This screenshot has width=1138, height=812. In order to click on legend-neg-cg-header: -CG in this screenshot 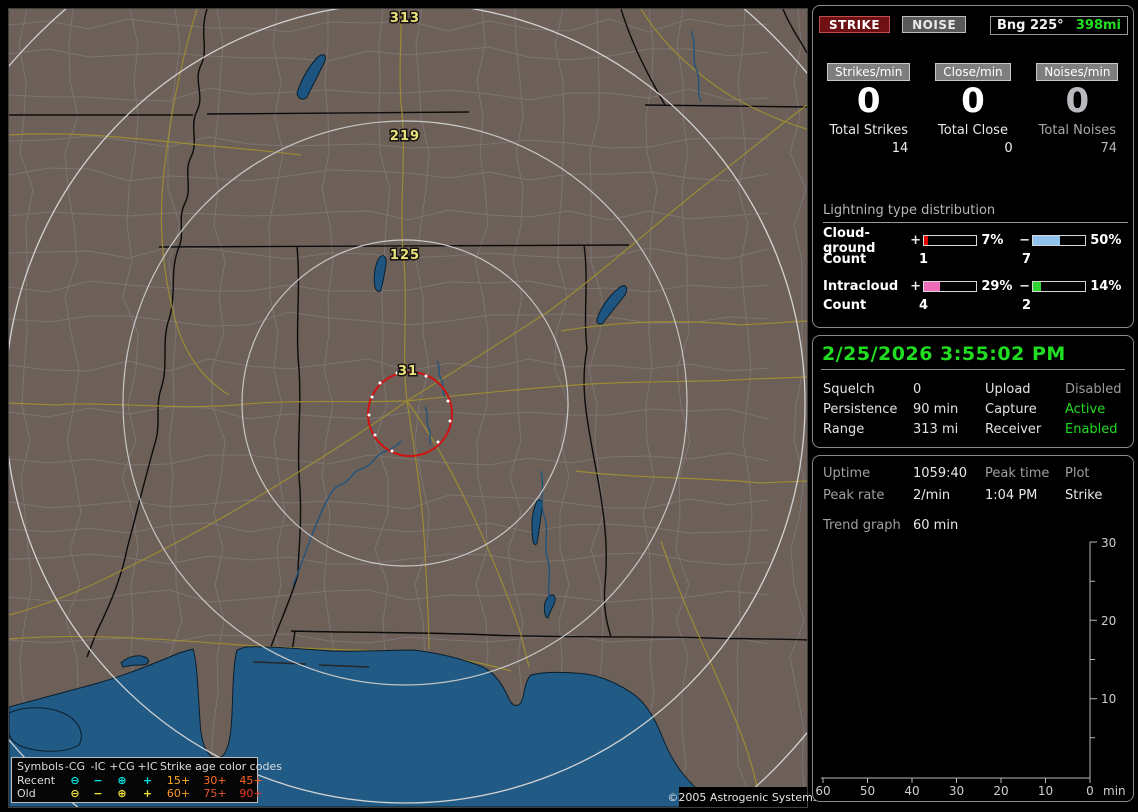, I will do `click(75, 766)`.